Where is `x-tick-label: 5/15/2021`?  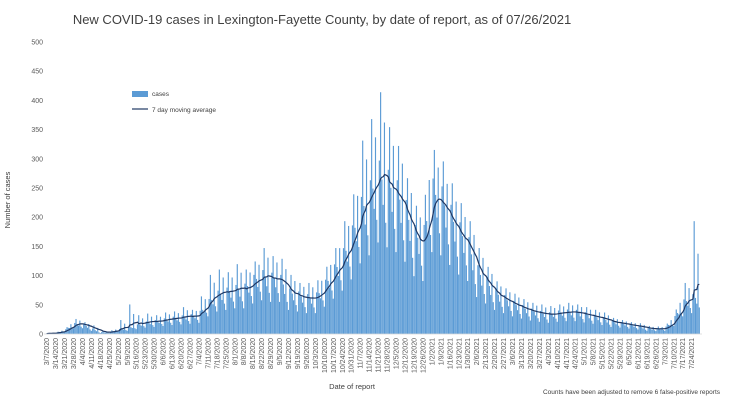
x-tick-label: 5/15/2021 is located at coordinates (603, 353).